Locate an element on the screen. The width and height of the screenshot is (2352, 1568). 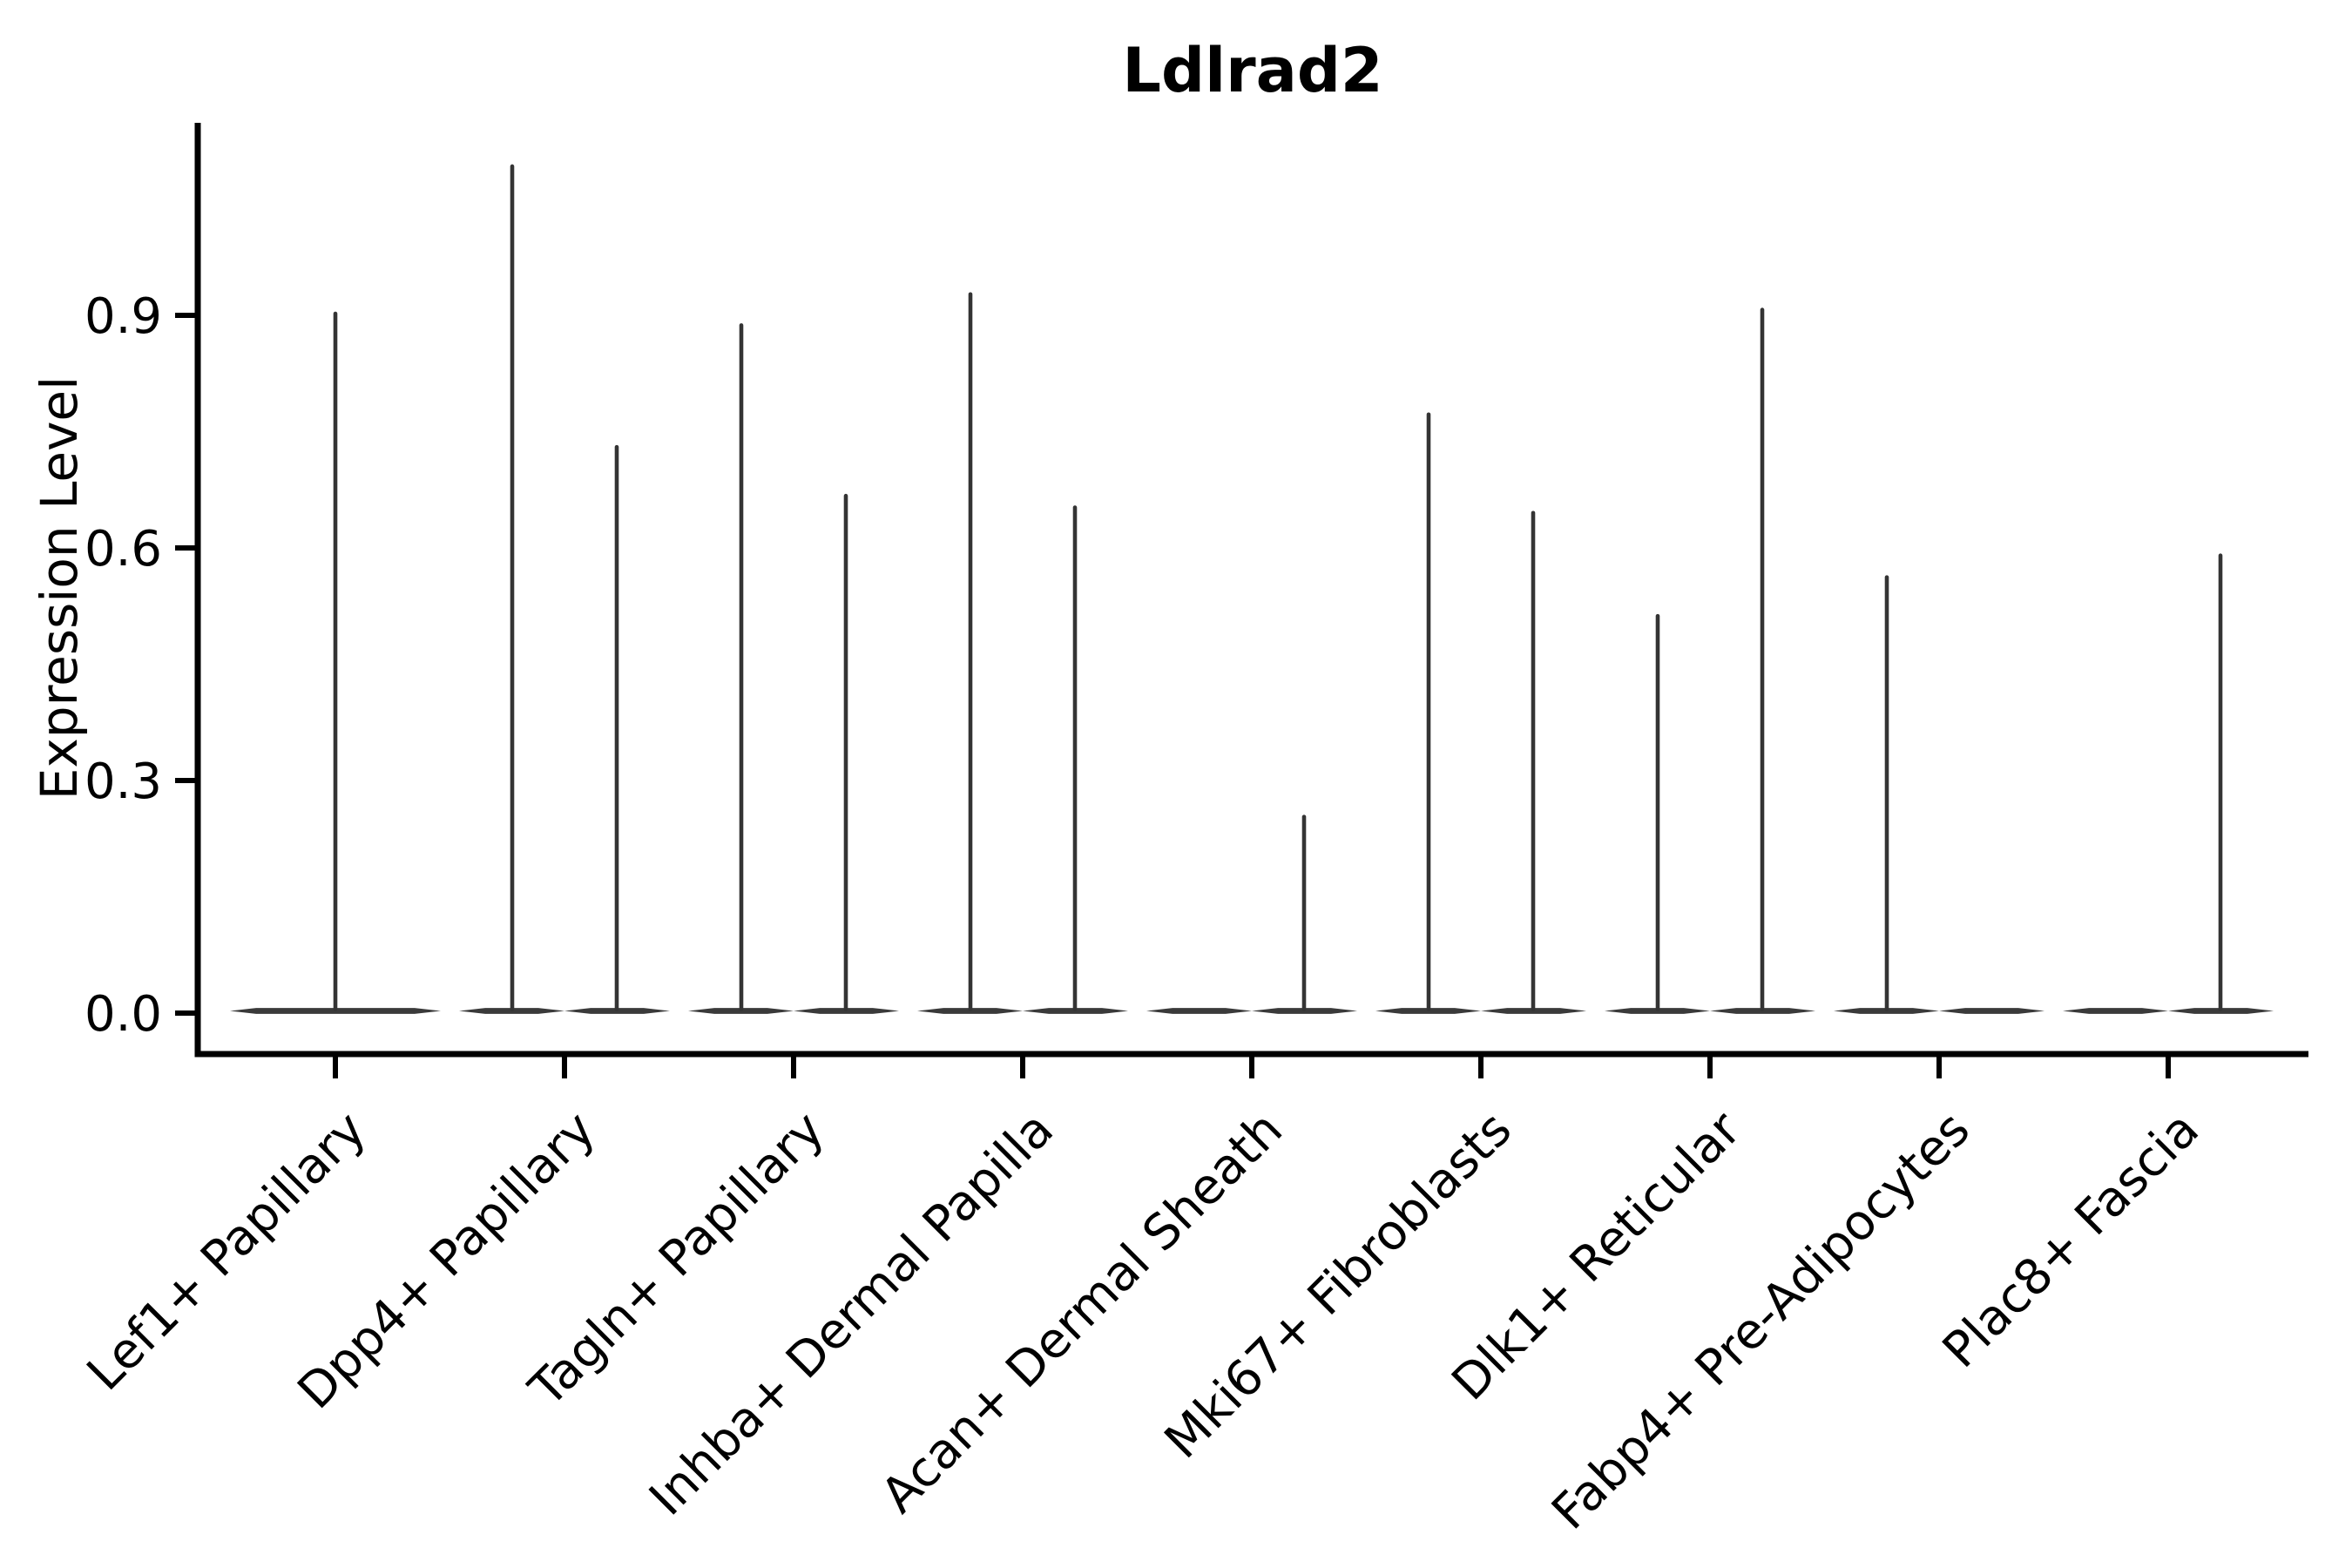
x-tick-label: Fabp4+ Pre-Adipocytes is located at coordinates (1761, 1321).